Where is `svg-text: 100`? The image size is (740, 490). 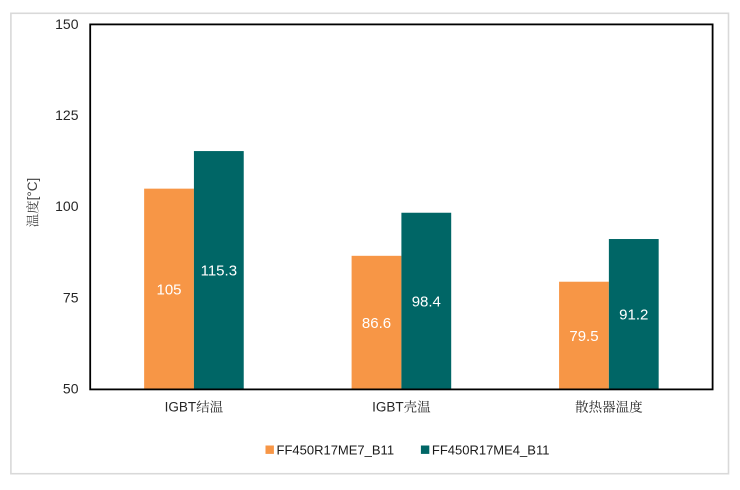
svg-text: 100 is located at coordinates (67, 206).